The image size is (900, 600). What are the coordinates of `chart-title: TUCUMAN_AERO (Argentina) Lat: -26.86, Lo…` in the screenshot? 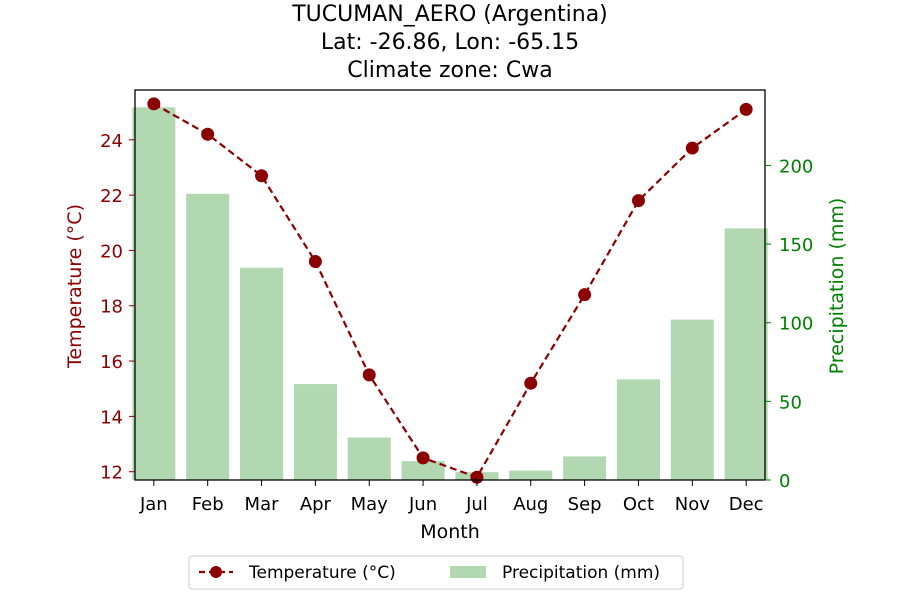 It's located at (449, 42).